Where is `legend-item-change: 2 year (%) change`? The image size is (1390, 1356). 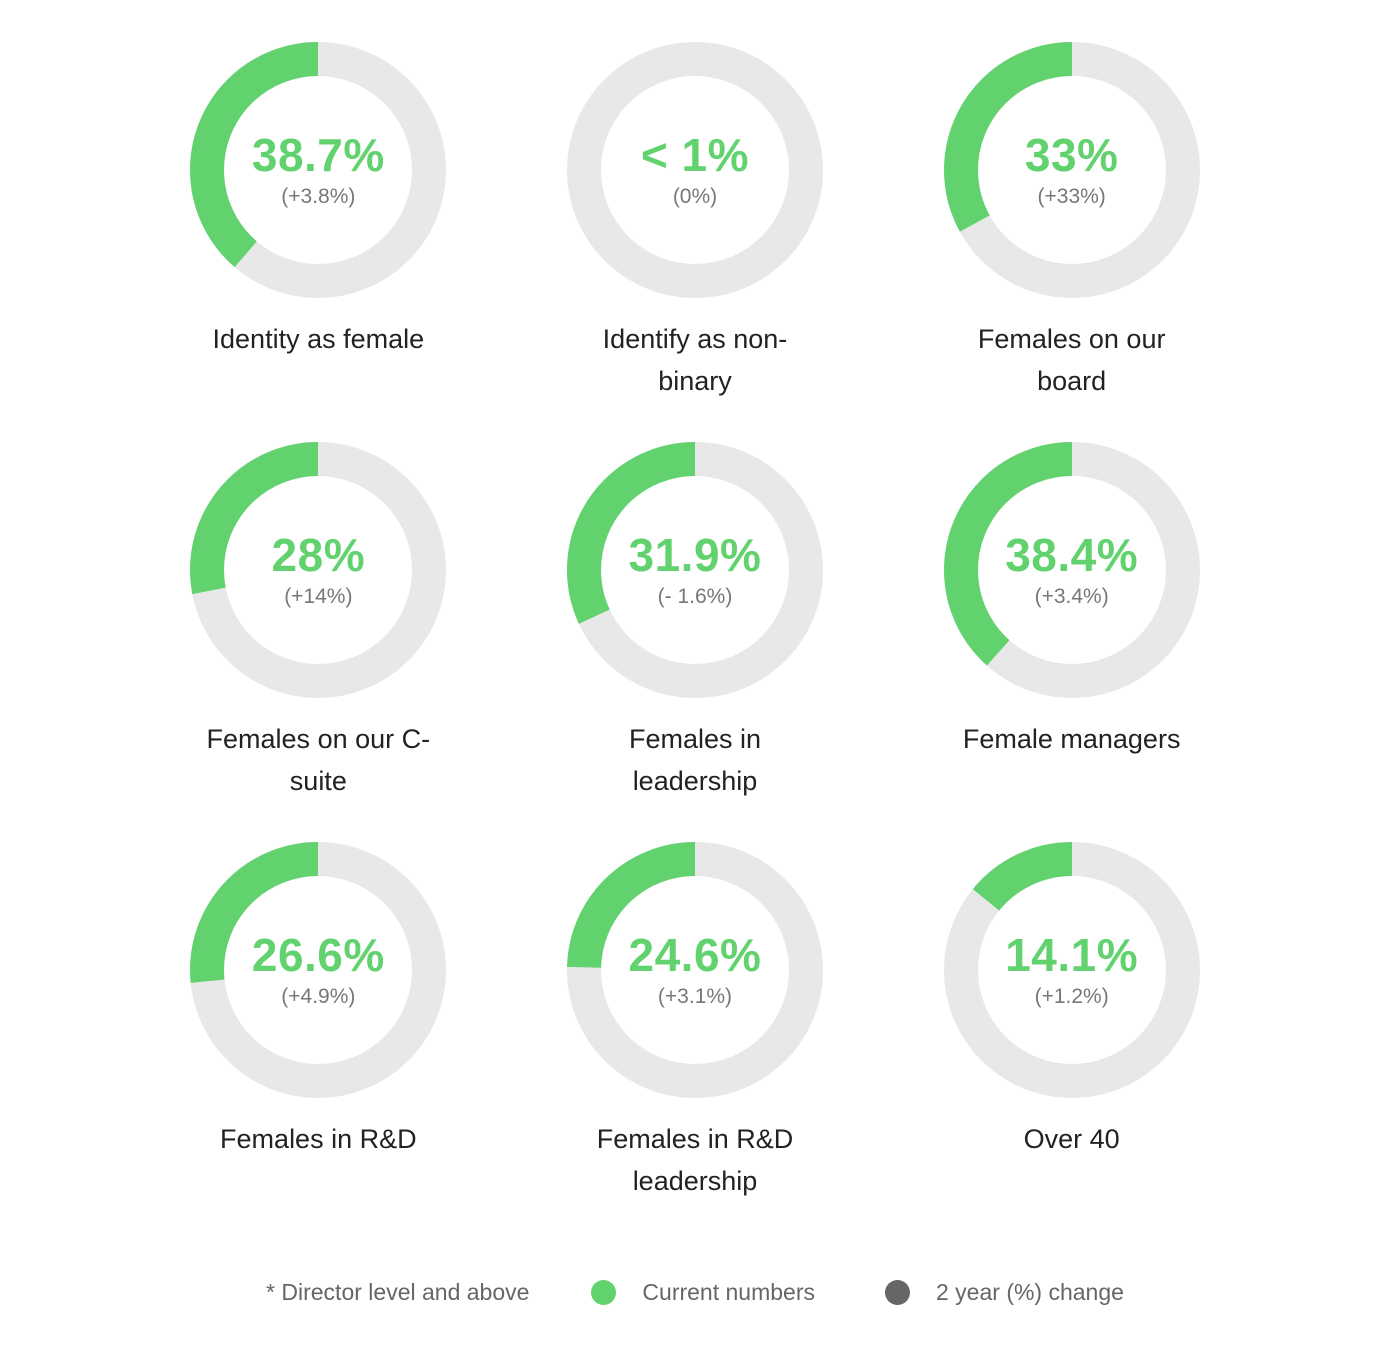
legend-item-change: 2 year (%) change is located at coordinates (1004, 1292).